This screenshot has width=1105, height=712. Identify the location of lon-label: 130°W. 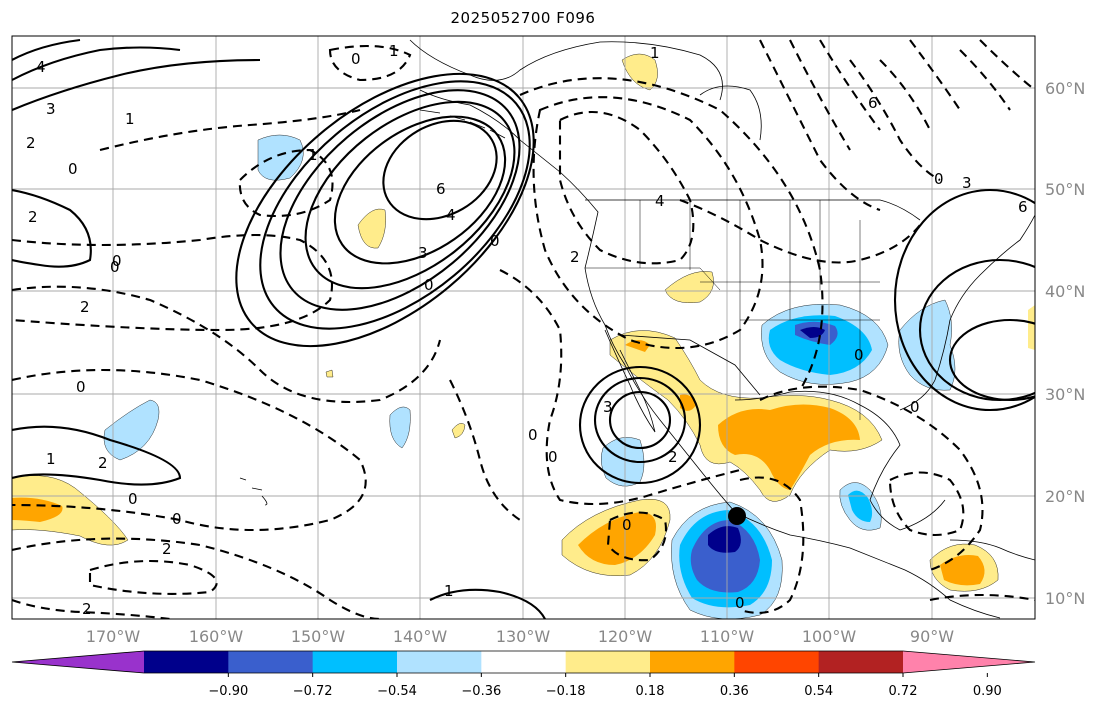
(523, 636).